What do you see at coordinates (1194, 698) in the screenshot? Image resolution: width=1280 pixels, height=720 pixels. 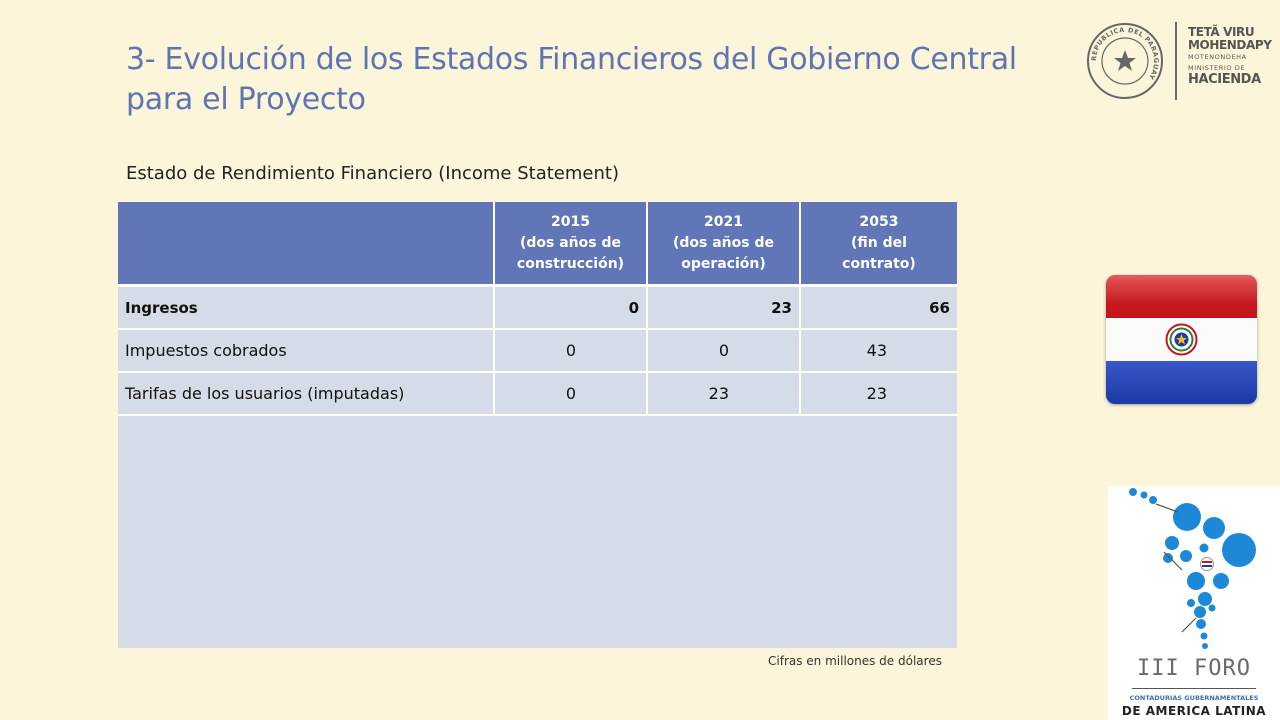 I see `foro-subtitle: CONTADURIAS GUBERNAMENTALES` at bounding box center [1194, 698].